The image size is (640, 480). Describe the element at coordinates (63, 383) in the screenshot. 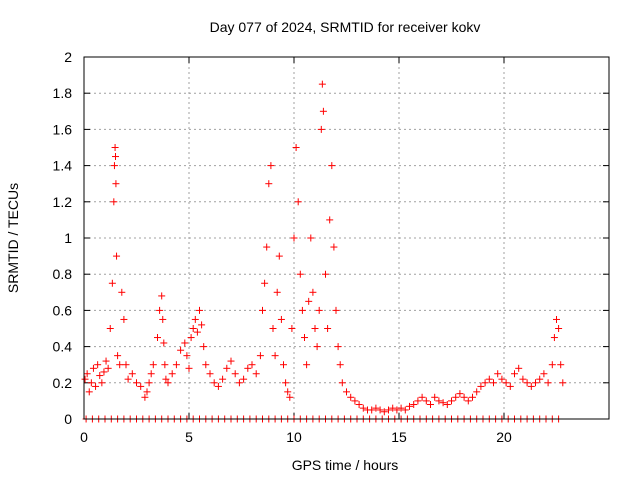

I see `y-tick-label: 0.2` at that location.